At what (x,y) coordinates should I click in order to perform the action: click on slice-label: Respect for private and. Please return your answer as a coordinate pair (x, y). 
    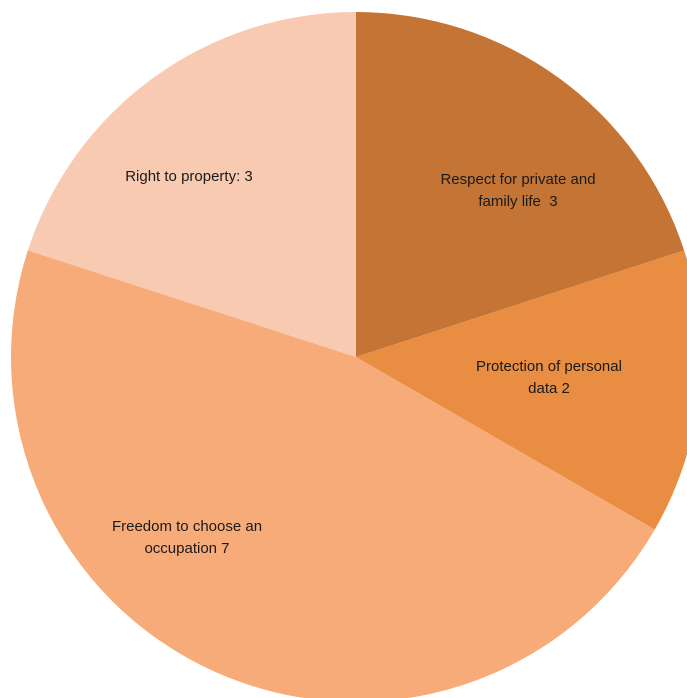
    Looking at the image, I should click on (517, 179).